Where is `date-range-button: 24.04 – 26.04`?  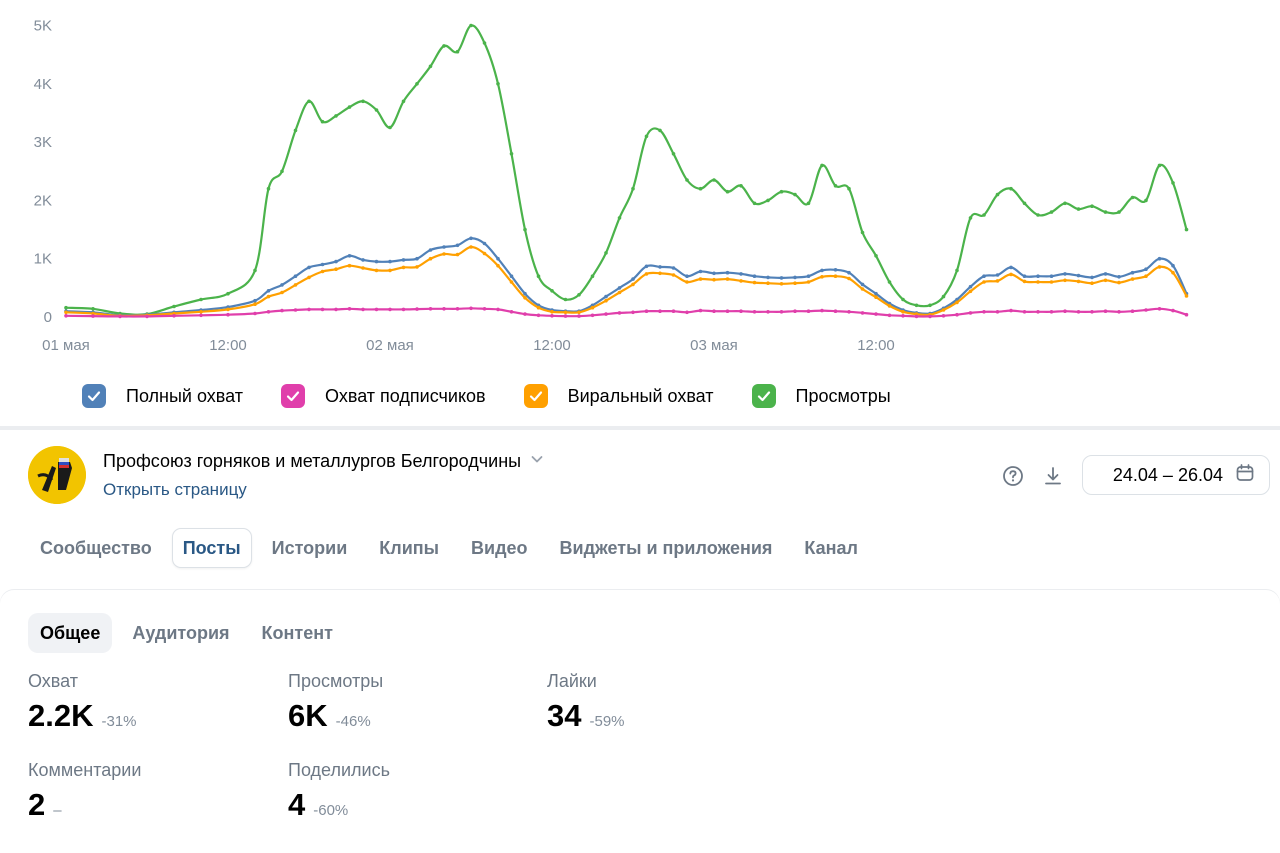 date-range-button: 24.04 – 26.04 is located at coordinates (1176, 475).